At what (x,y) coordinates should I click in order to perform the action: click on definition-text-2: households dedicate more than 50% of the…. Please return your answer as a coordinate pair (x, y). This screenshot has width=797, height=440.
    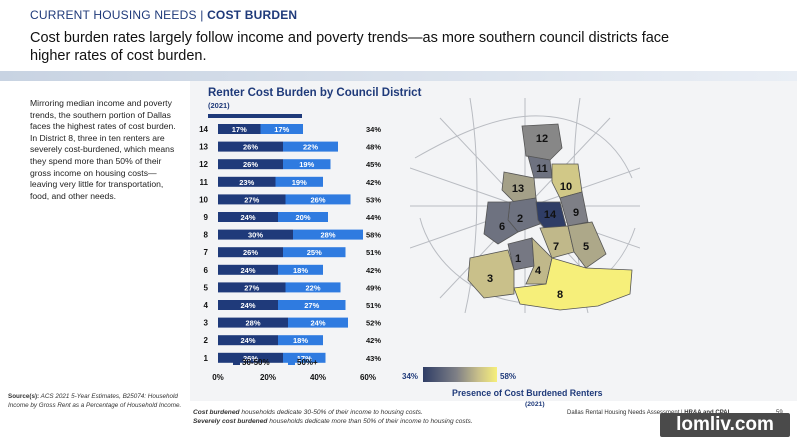
    Looking at the image, I should click on (370, 421).